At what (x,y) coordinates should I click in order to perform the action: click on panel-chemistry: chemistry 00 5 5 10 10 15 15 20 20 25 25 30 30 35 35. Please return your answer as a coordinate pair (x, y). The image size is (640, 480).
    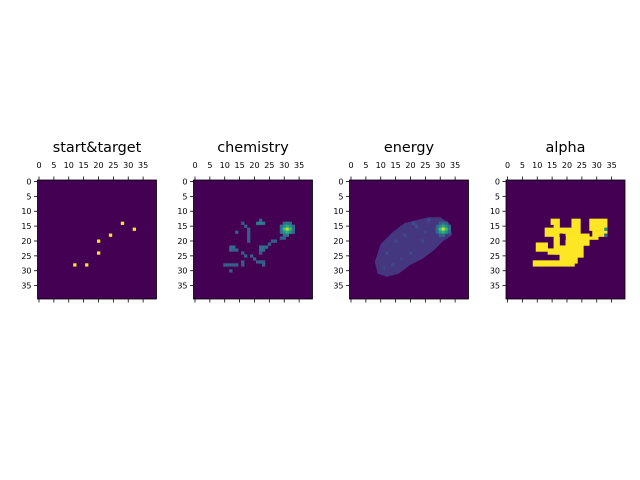
    Looking at the image, I should click on (245, 221).